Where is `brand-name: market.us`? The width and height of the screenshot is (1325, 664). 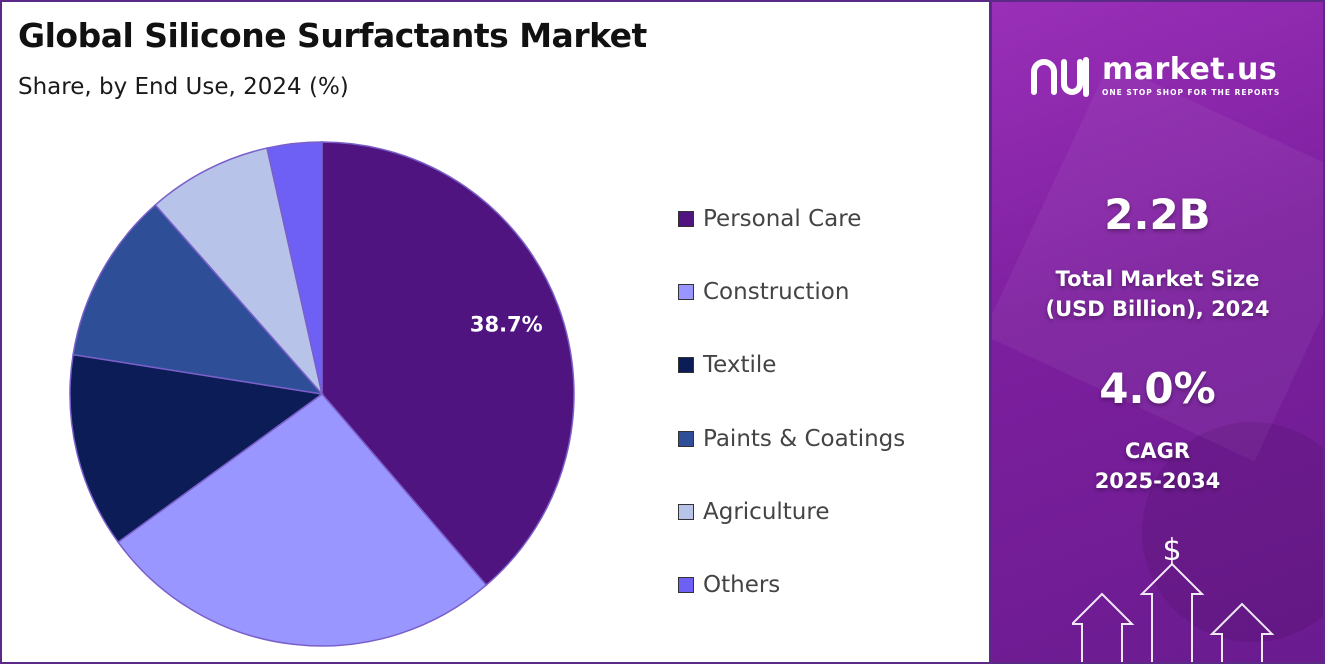
brand-name: market.us is located at coordinates (1190, 69).